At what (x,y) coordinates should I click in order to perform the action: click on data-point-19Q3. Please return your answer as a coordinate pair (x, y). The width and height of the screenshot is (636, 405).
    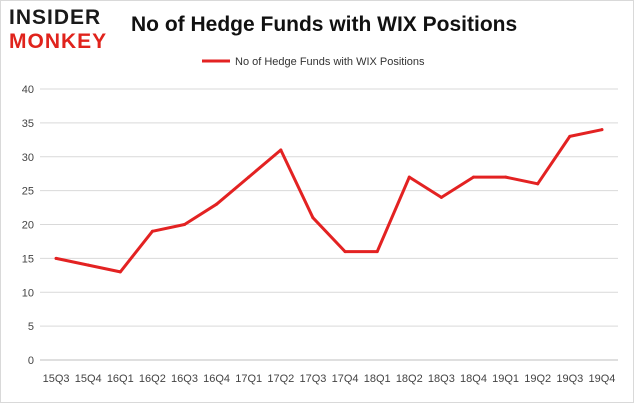
    Looking at the image, I should click on (570, 136).